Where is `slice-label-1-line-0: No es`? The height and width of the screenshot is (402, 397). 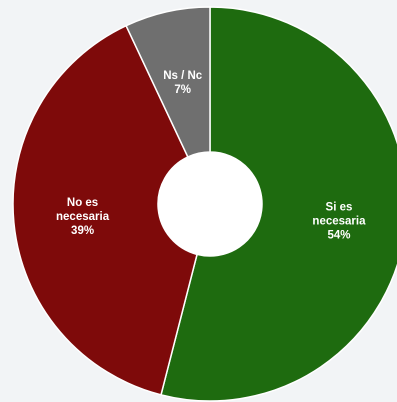
slice-label-1-line-0: No es is located at coordinates (82, 203).